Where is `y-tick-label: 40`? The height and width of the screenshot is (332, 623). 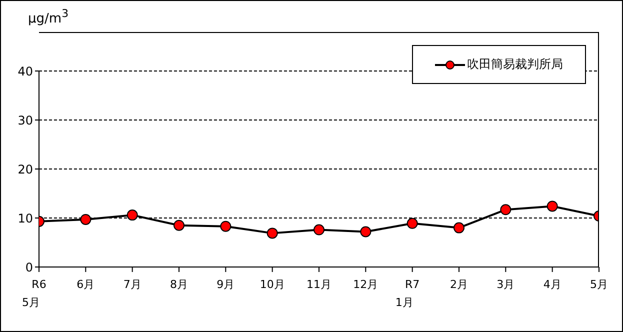
y-tick-label: 40 is located at coordinates (25, 71).